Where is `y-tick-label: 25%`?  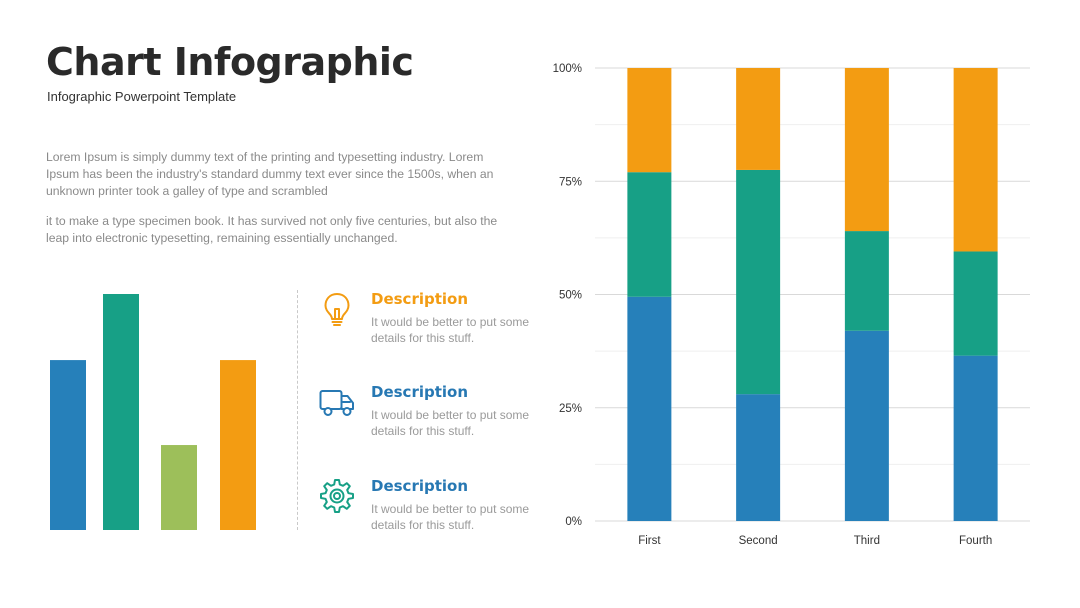
y-tick-label: 25% is located at coordinates (570, 409).